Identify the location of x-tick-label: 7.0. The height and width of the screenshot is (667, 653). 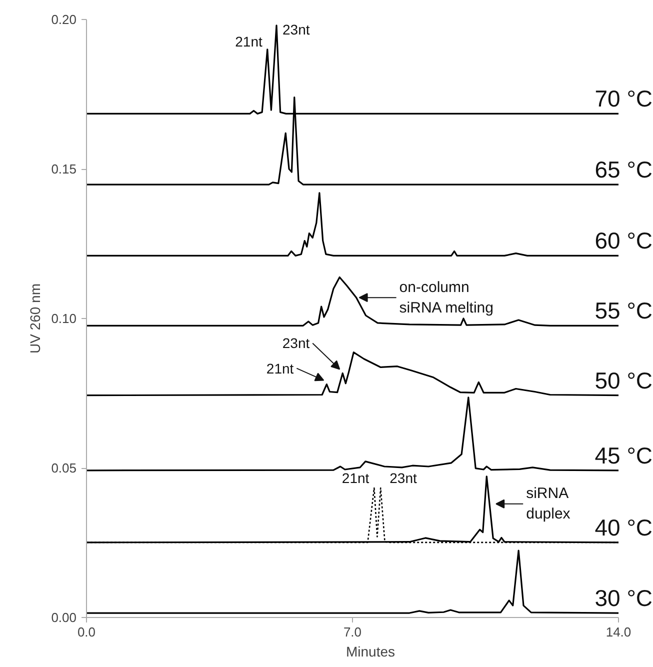
(352, 632).